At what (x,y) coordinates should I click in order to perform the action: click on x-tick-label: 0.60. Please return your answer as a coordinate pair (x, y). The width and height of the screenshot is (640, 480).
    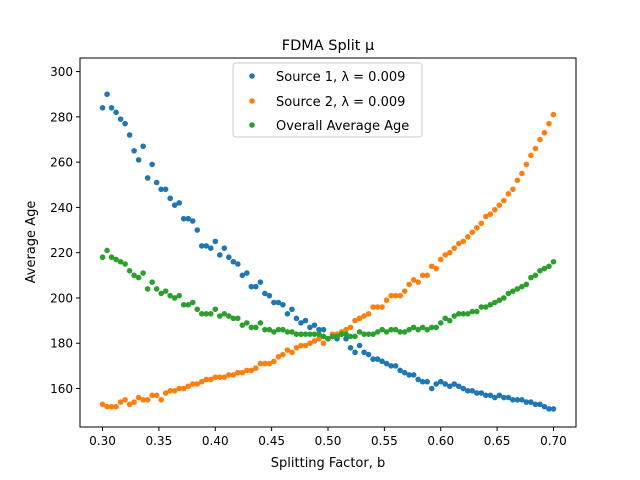
    Looking at the image, I should click on (440, 441).